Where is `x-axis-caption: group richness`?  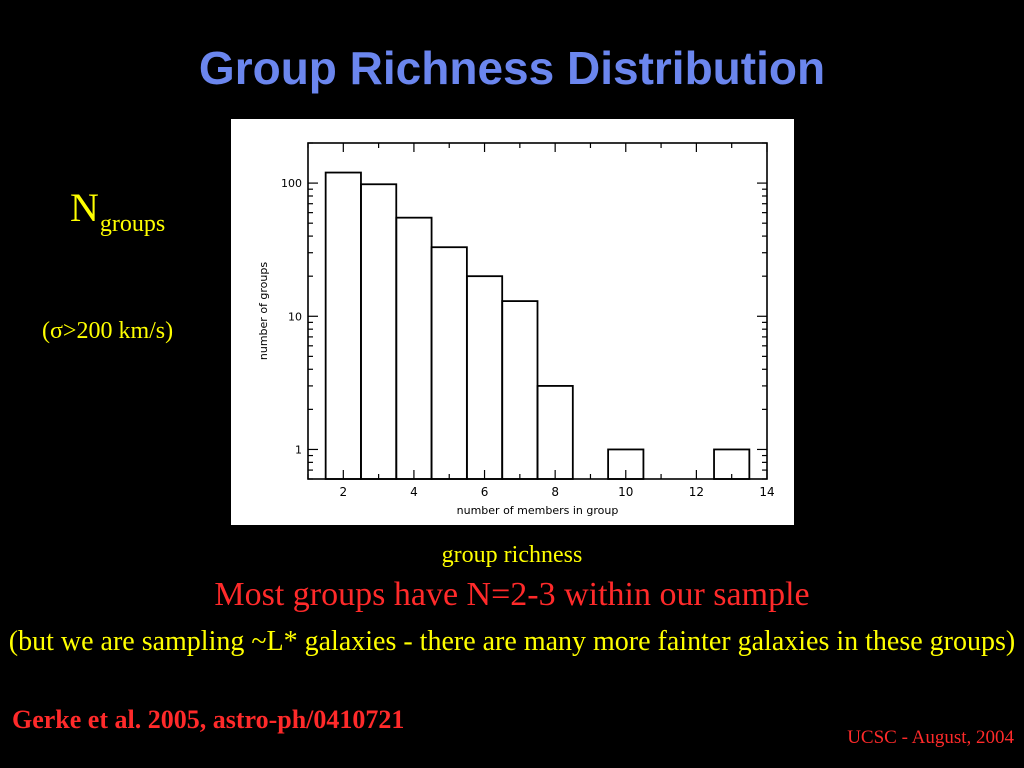 x-axis-caption: group richness is located at coordinates (512, 555).